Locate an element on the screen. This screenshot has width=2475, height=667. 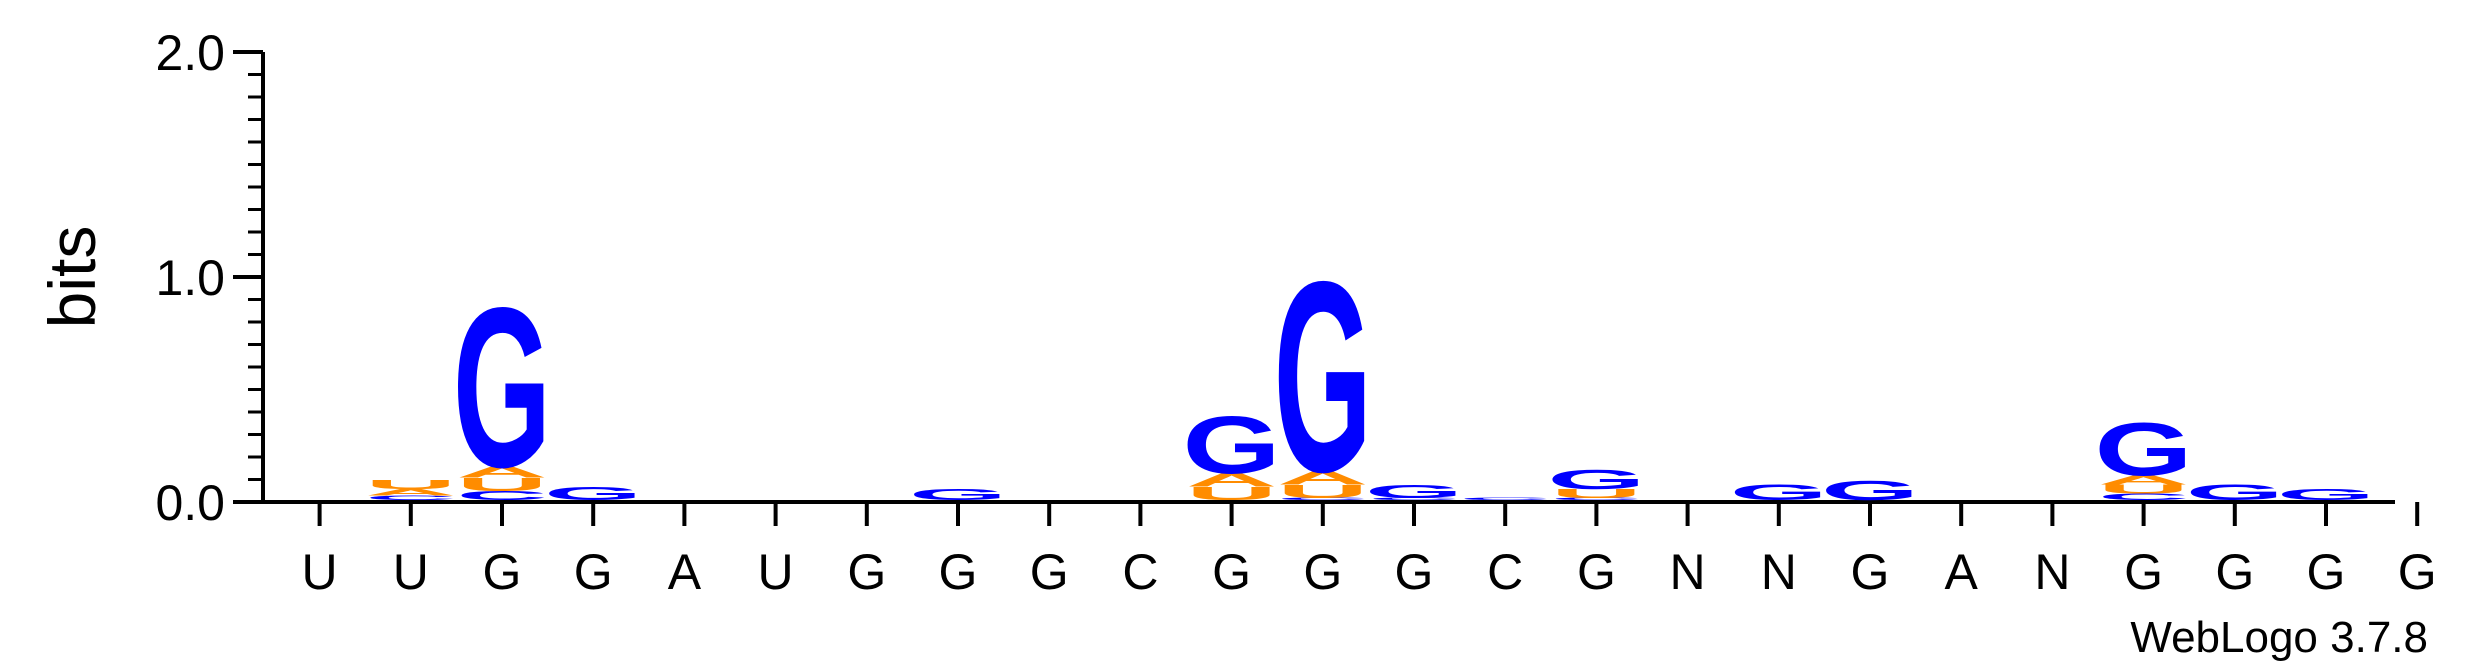
y-ticks: 0.0 1.0 2.0 is located at coordinates (209, 278).